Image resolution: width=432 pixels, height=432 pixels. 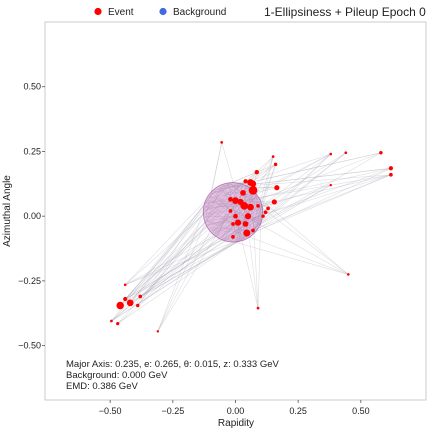 I want to click on y-axis-ticks: −0.50 −0.25 0.00 0.25 0.50, so click(x=31, y=216).